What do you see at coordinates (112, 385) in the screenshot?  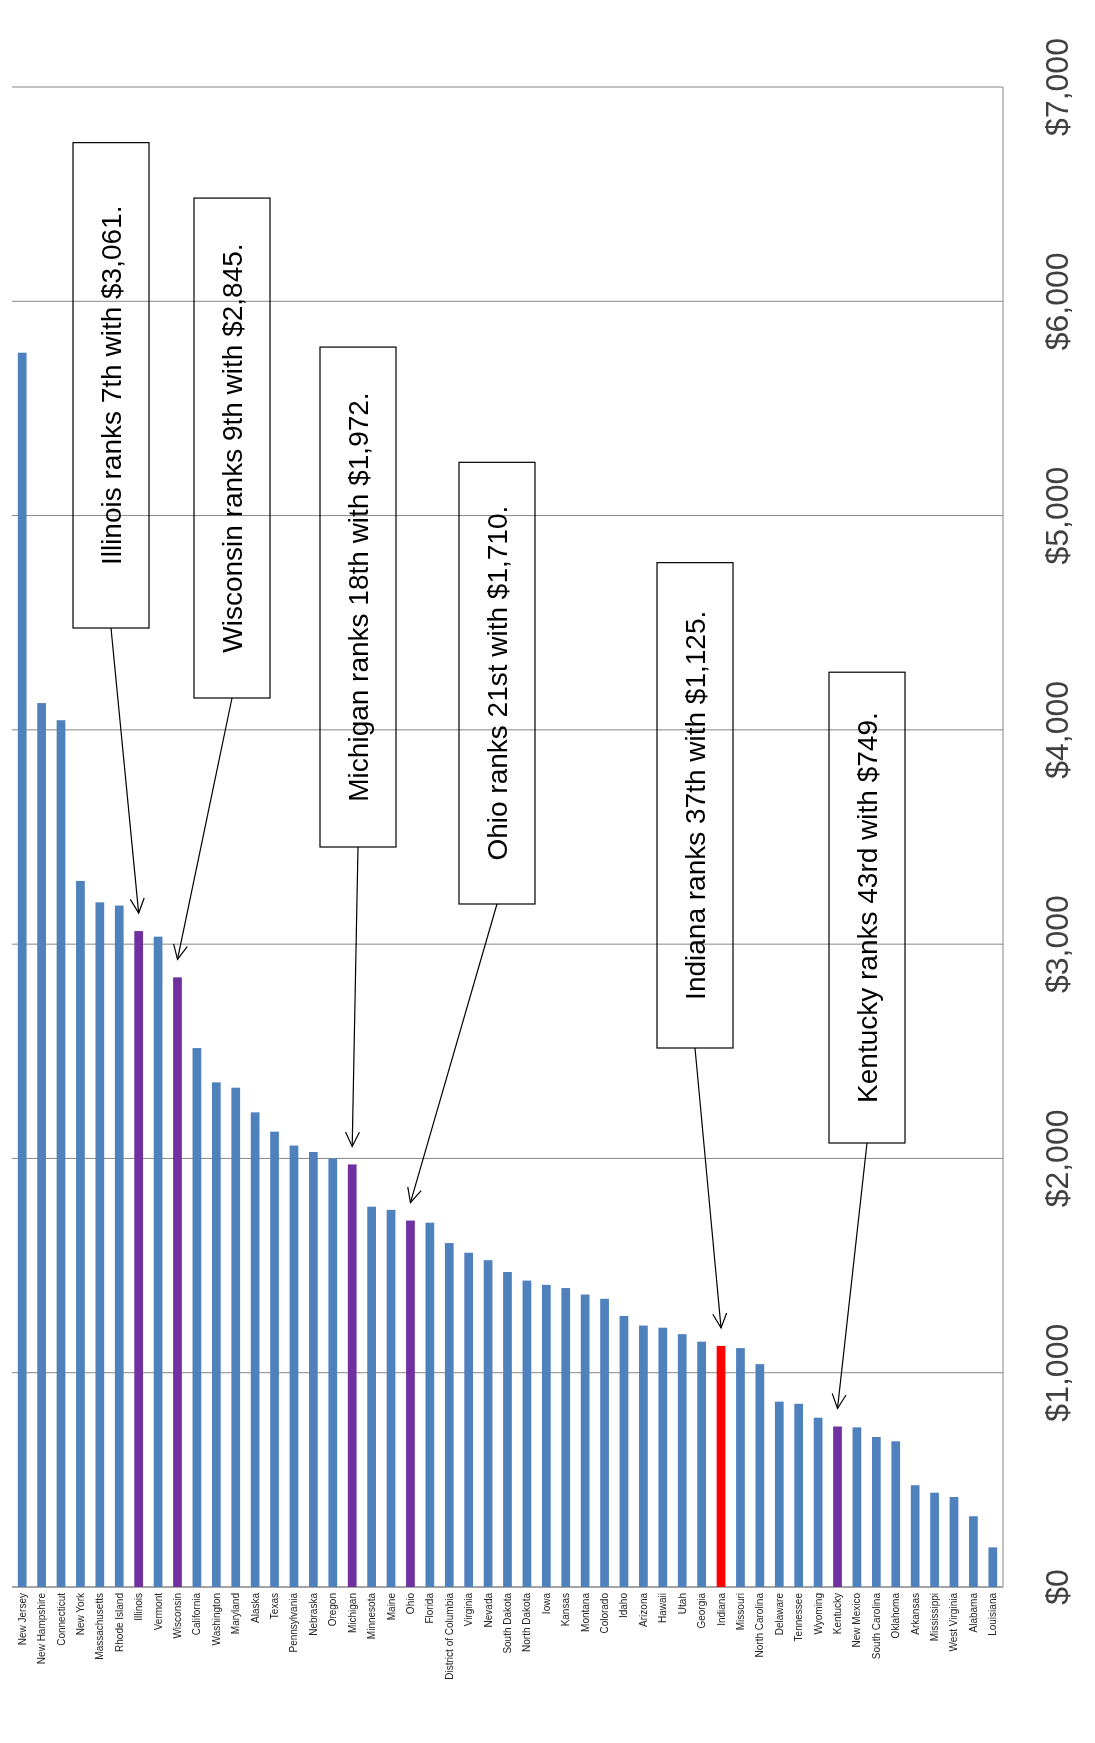 I see `annotation: Illinois ranks 7th with $3,061.` at bounding box center [112, 385].